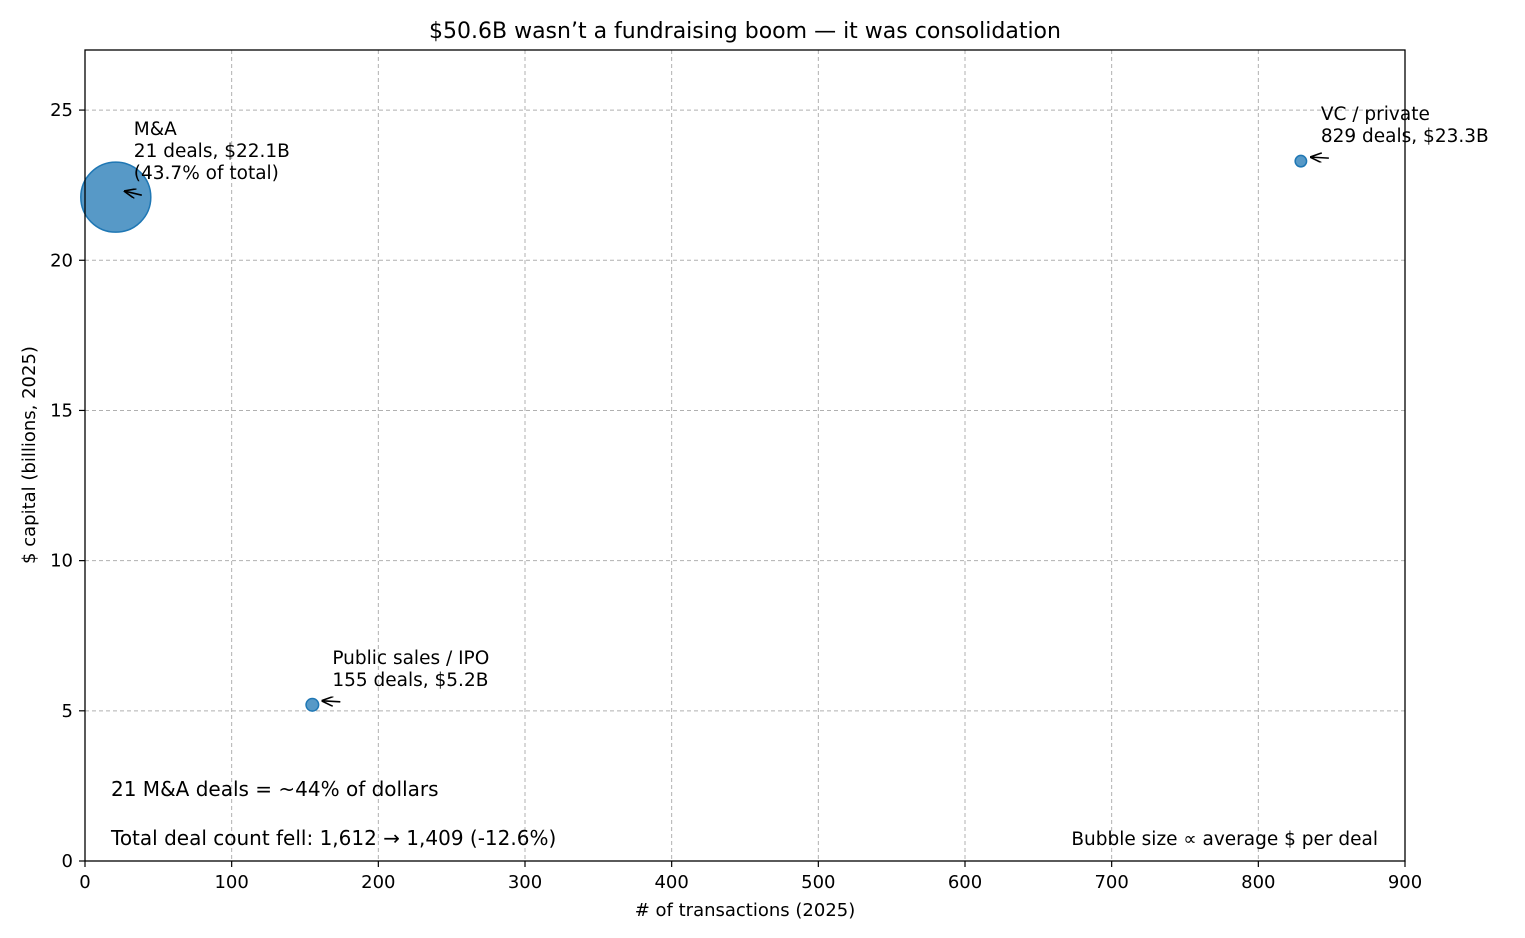  Describe the element at coordinates (116, 197) in the screenshot. I see `bubble-m-a` at that location.